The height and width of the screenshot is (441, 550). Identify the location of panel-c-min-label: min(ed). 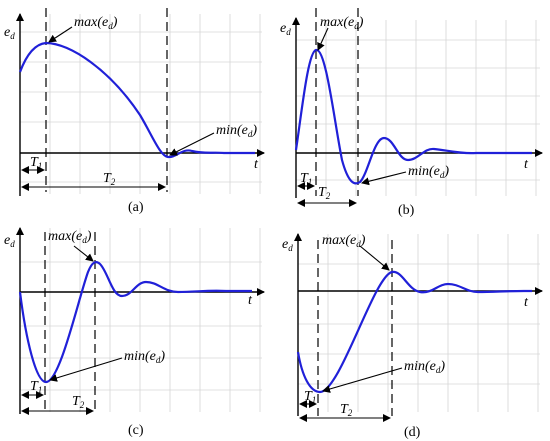
(144, 357).